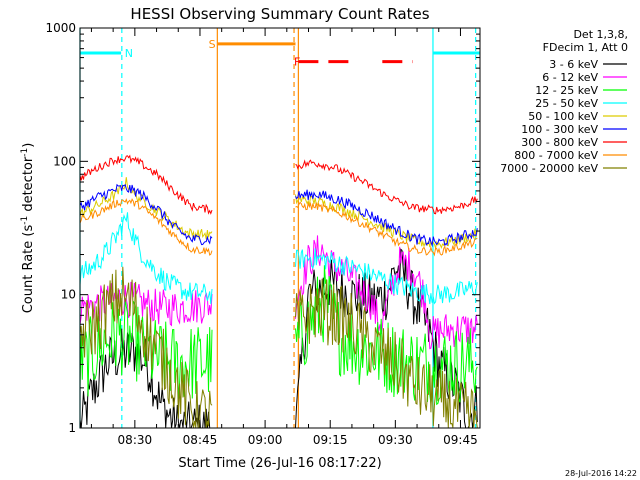  Describe the element at coordinates (265, 440) in the screenshot. I see `x-tick-label: 09:00` at that location.